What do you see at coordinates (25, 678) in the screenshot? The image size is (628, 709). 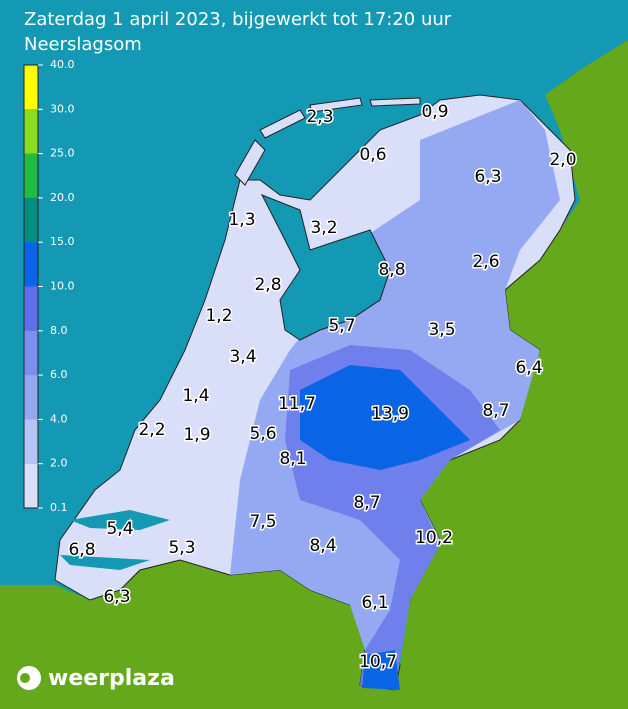 I see `logo-icon-dot` at bounding box center [25, 678].